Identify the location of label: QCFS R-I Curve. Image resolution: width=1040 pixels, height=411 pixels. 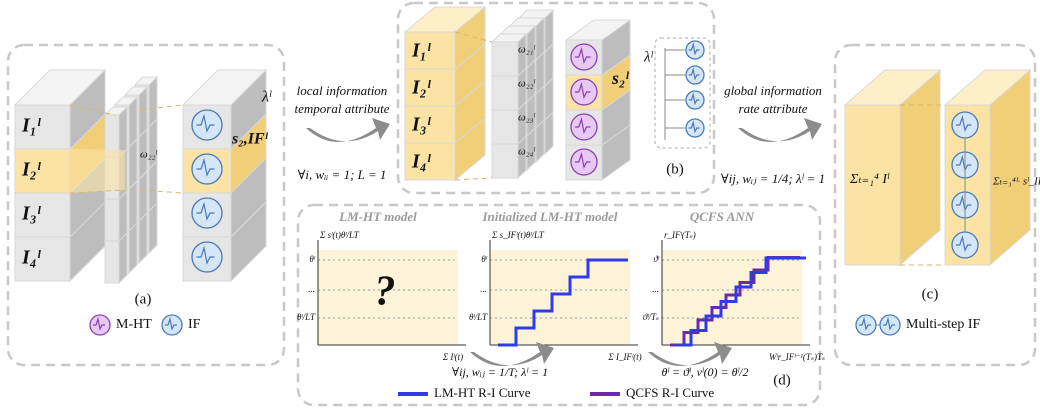
(670, 392).